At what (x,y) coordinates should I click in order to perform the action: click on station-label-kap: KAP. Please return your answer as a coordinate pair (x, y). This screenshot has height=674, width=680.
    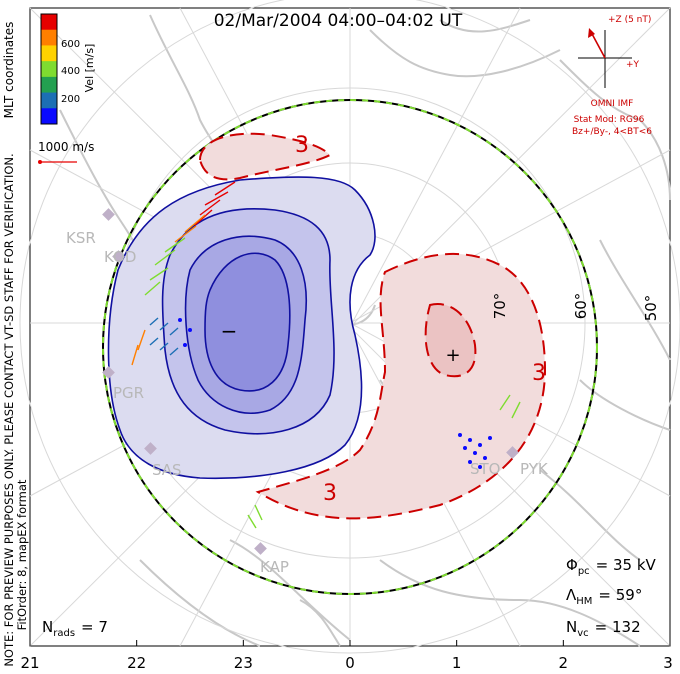
    Looking at the image, I should click on (274, 567).